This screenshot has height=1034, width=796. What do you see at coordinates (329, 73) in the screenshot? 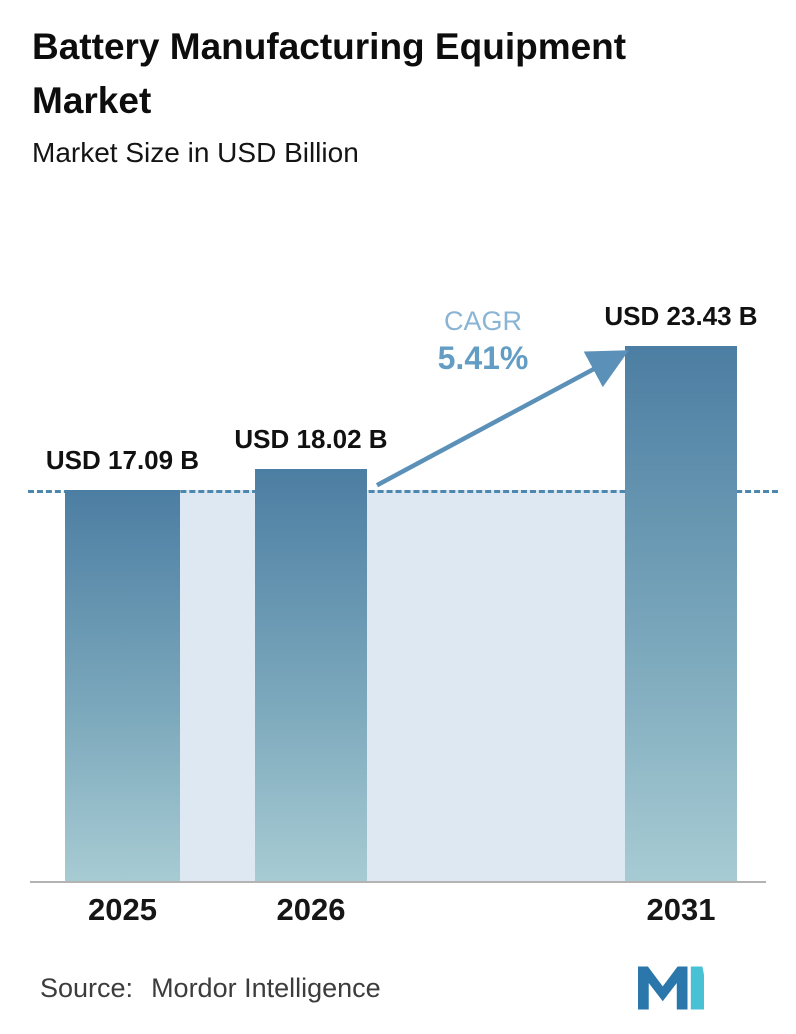
I see `chart-title: Battery Manufacturing Equipment Market` at bounding box center [329, 73].